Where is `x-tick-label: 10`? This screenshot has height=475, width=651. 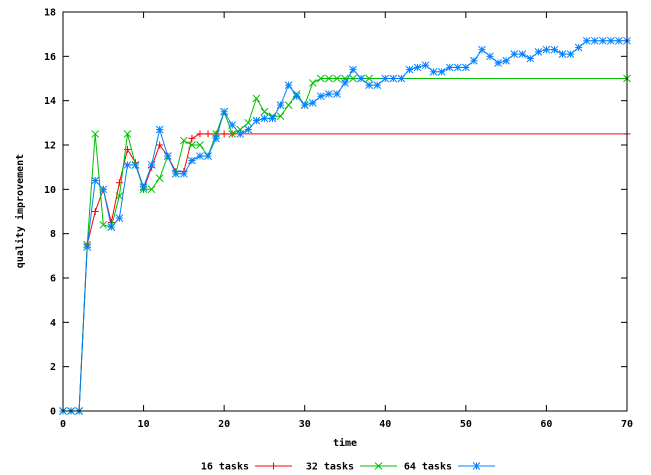 x-tick-label: 10 is located at coordinates (144, 424).